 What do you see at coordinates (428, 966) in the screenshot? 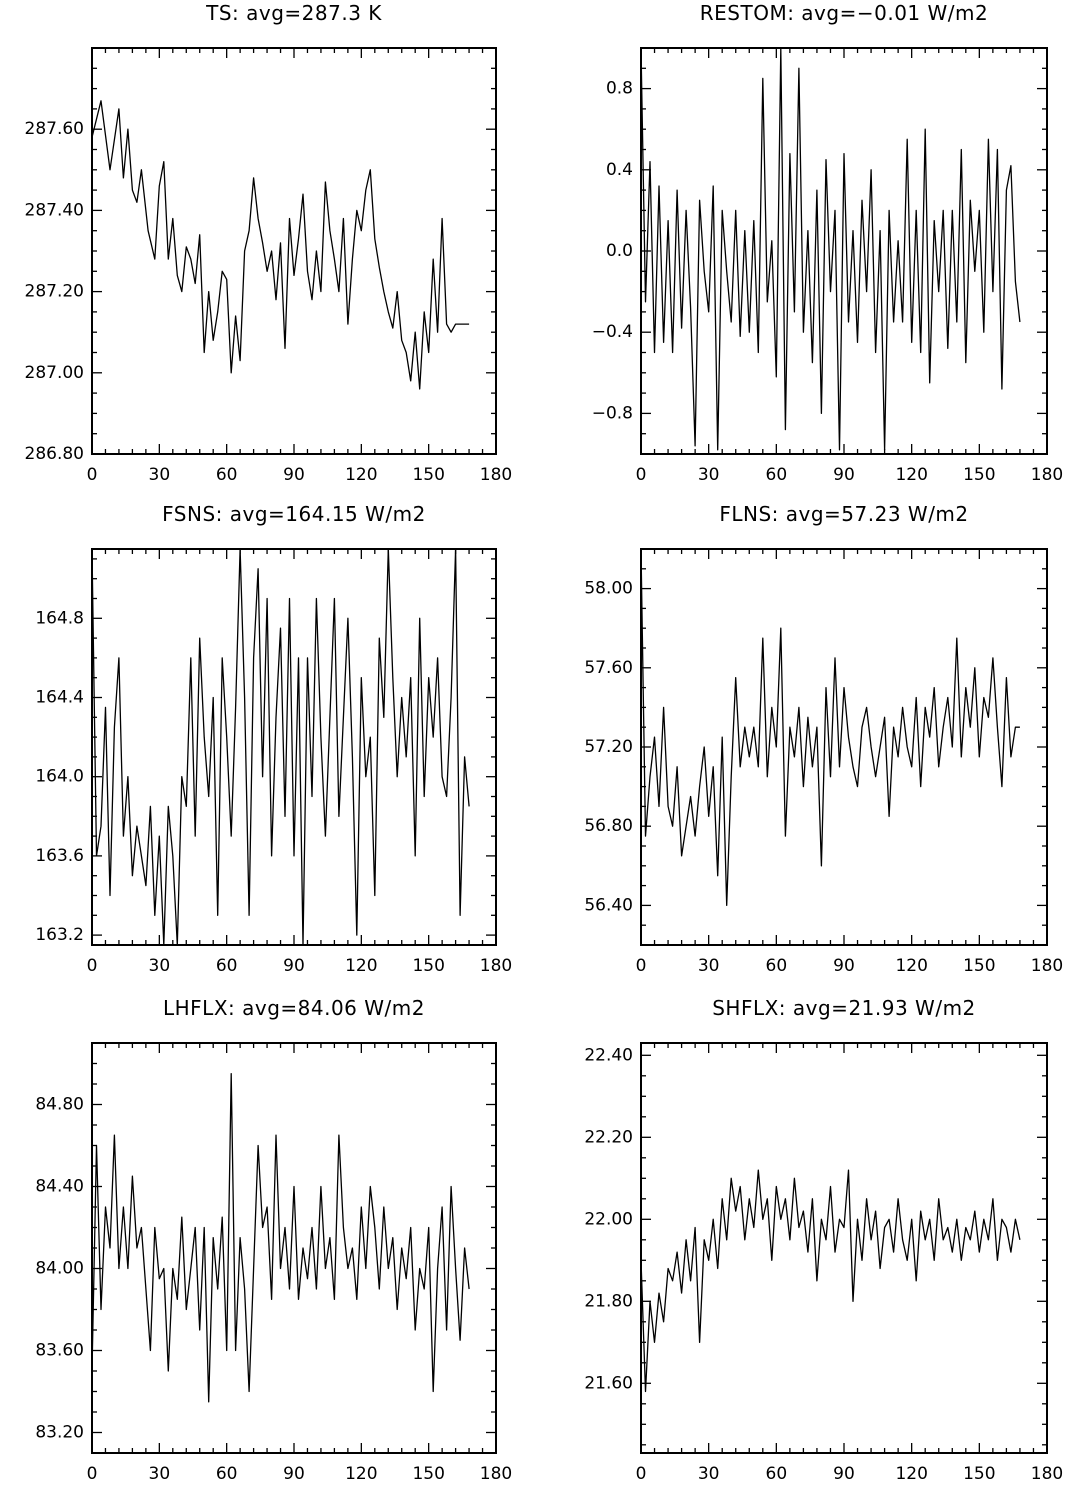
I see `fsns-xtick-label: 150` at bounding box center [428, 966].